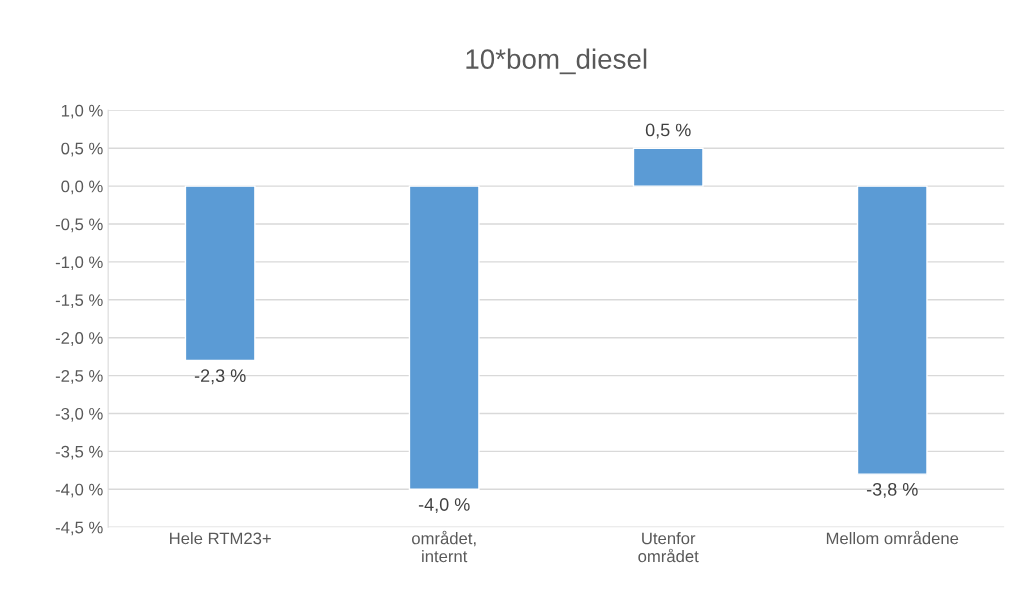  I want to click on x-tick-label: Utenfor området, so click(668, 547).